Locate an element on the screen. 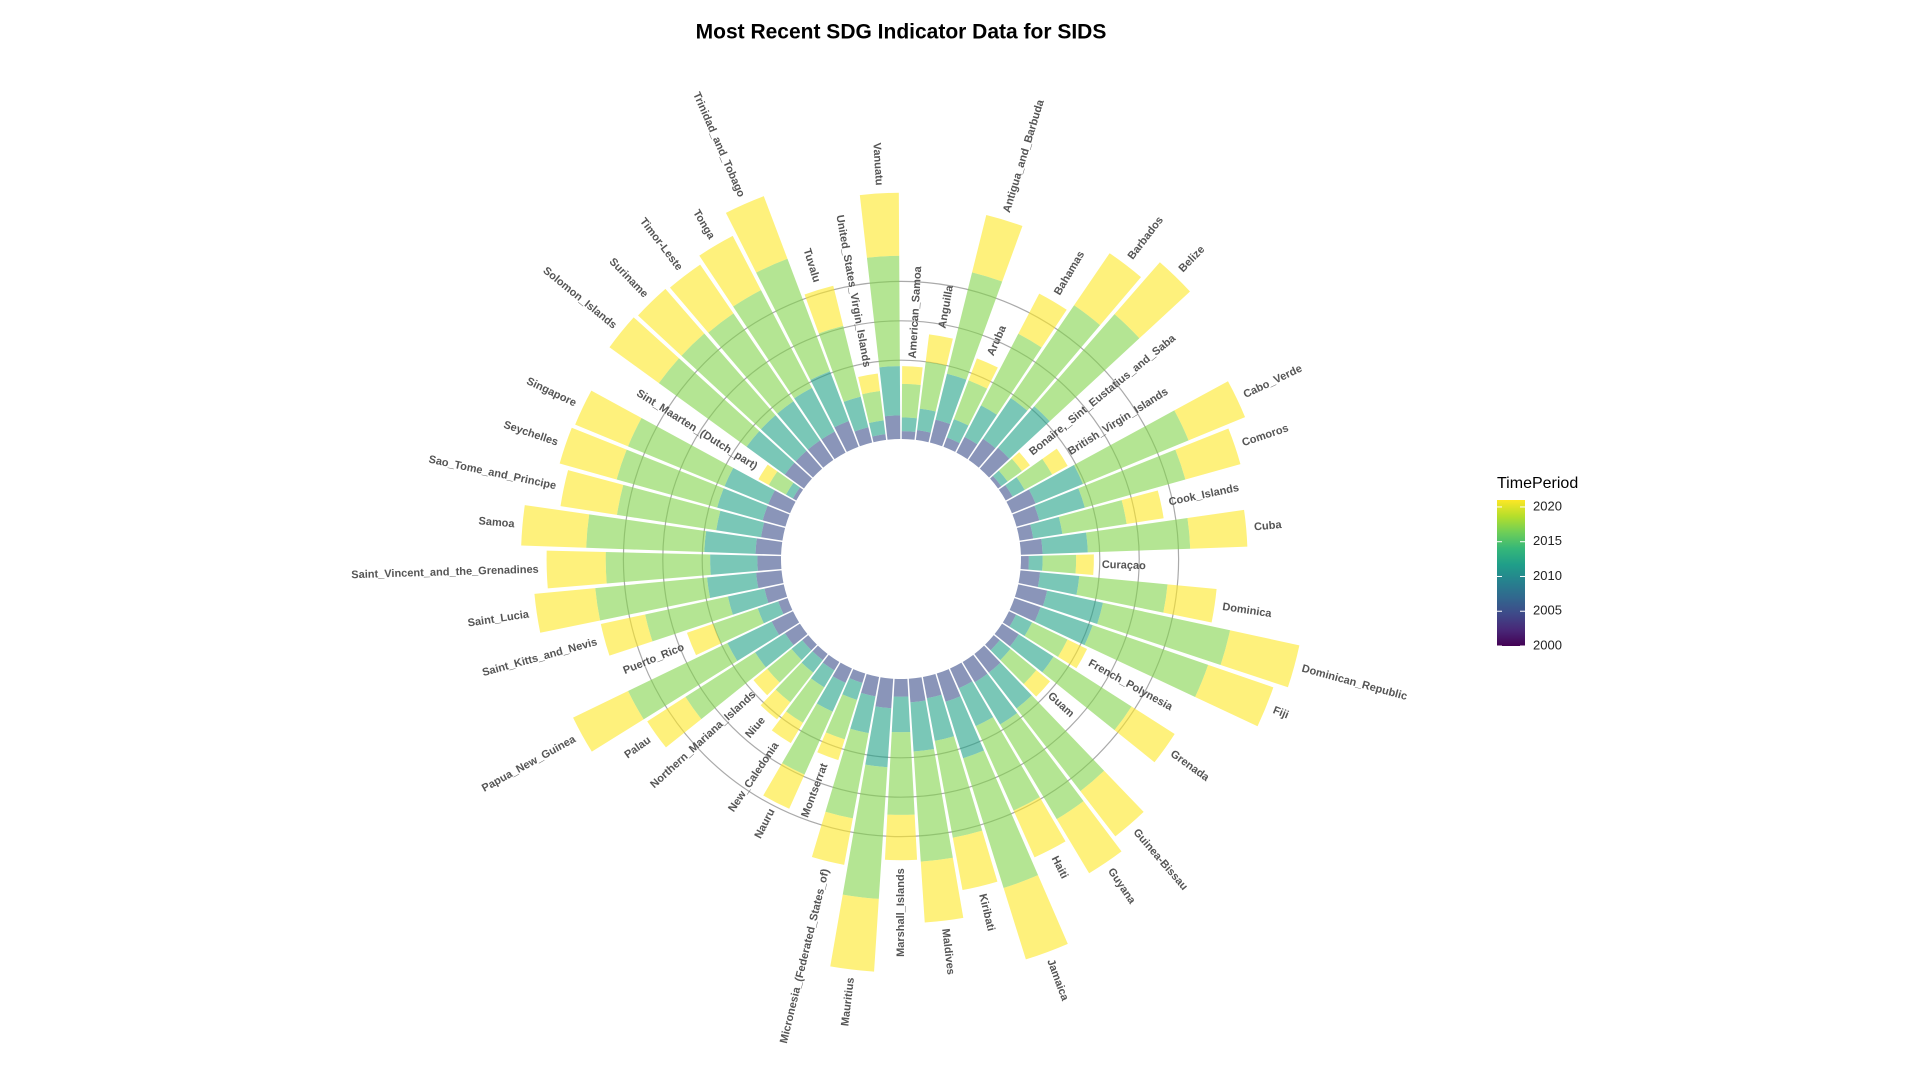 The image size is (1920, 1080). category-label: Saint_Vincent_and_the_Grenadines is located at coordinates (445, 573).